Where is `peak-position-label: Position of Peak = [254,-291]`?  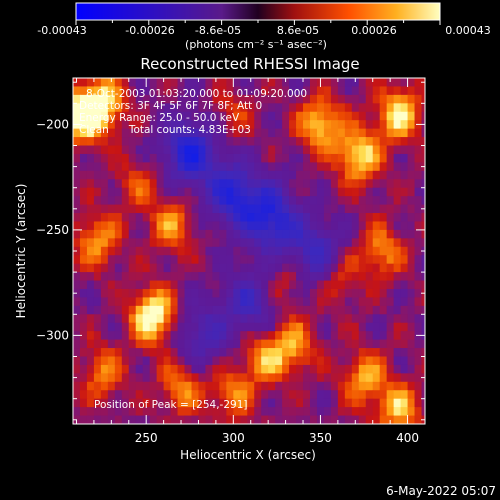 peak-position-label: Position of Peak = [254,-291] is located at coordinates (171, 405).